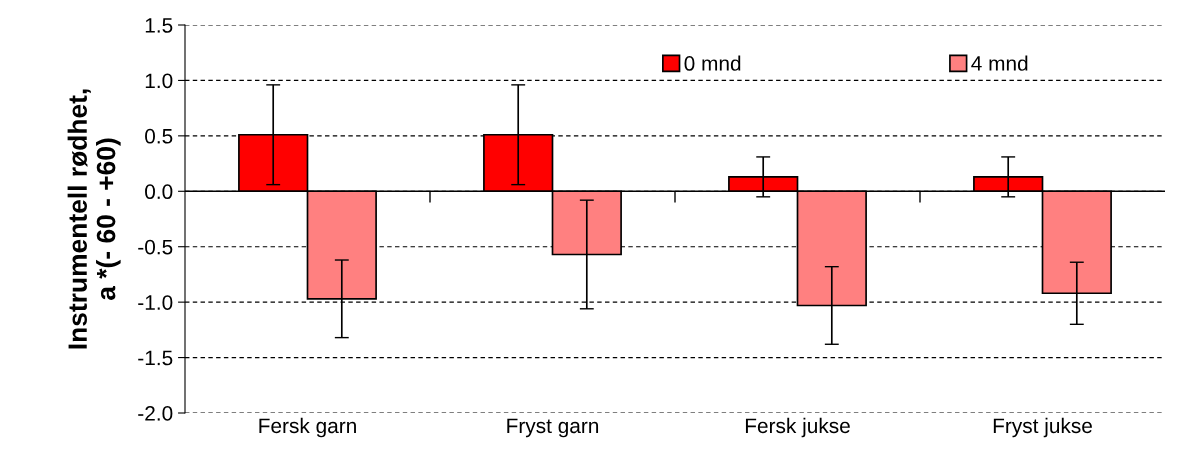  Describe the element at coordinates (797, 427) in the screenshot. I see `x-tick-label: Fersk jukse` at that location.